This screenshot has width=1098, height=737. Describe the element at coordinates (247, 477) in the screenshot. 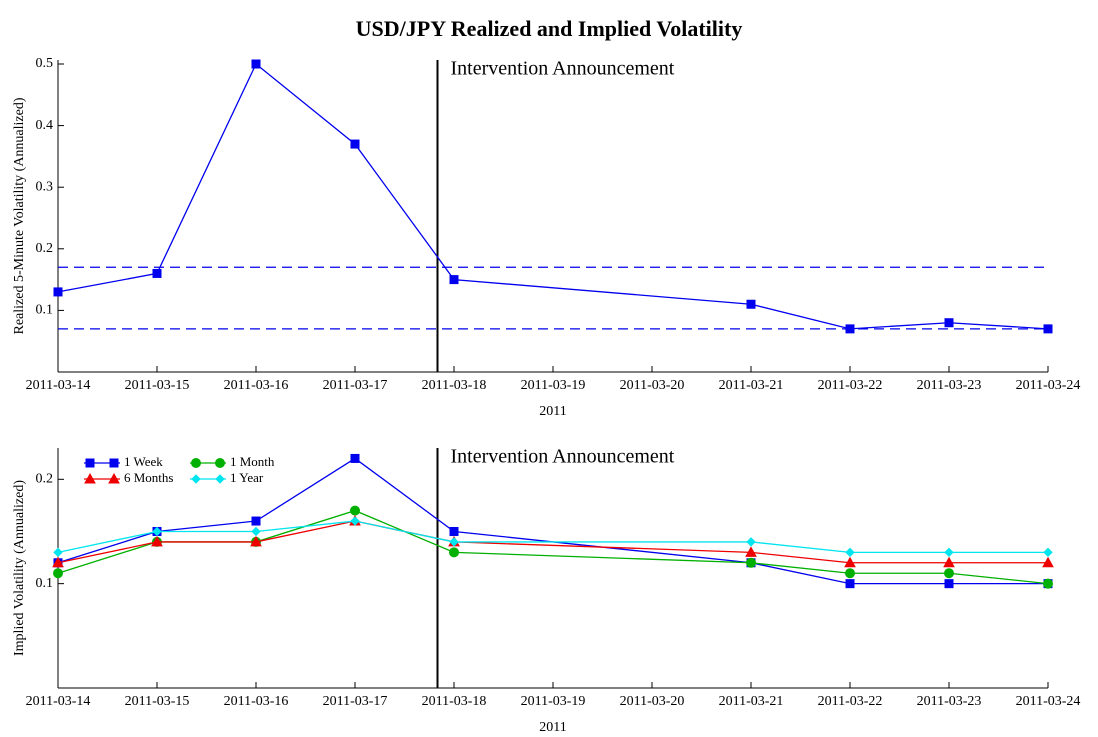

I see `legend-label: 1 Year` at that location.